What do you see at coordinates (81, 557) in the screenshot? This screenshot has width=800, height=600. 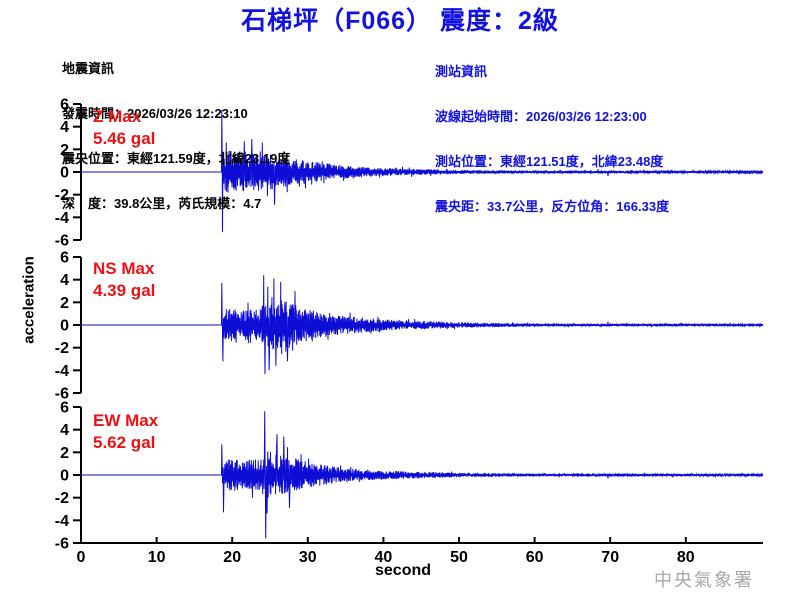 I see `x-tick-label: 0` at bounding box center [81, 557].